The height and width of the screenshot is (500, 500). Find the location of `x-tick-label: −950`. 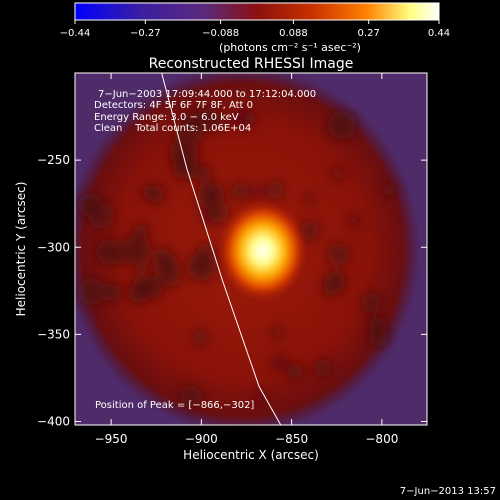

x-tick-label: −950 is located at coordinates (111, 439).